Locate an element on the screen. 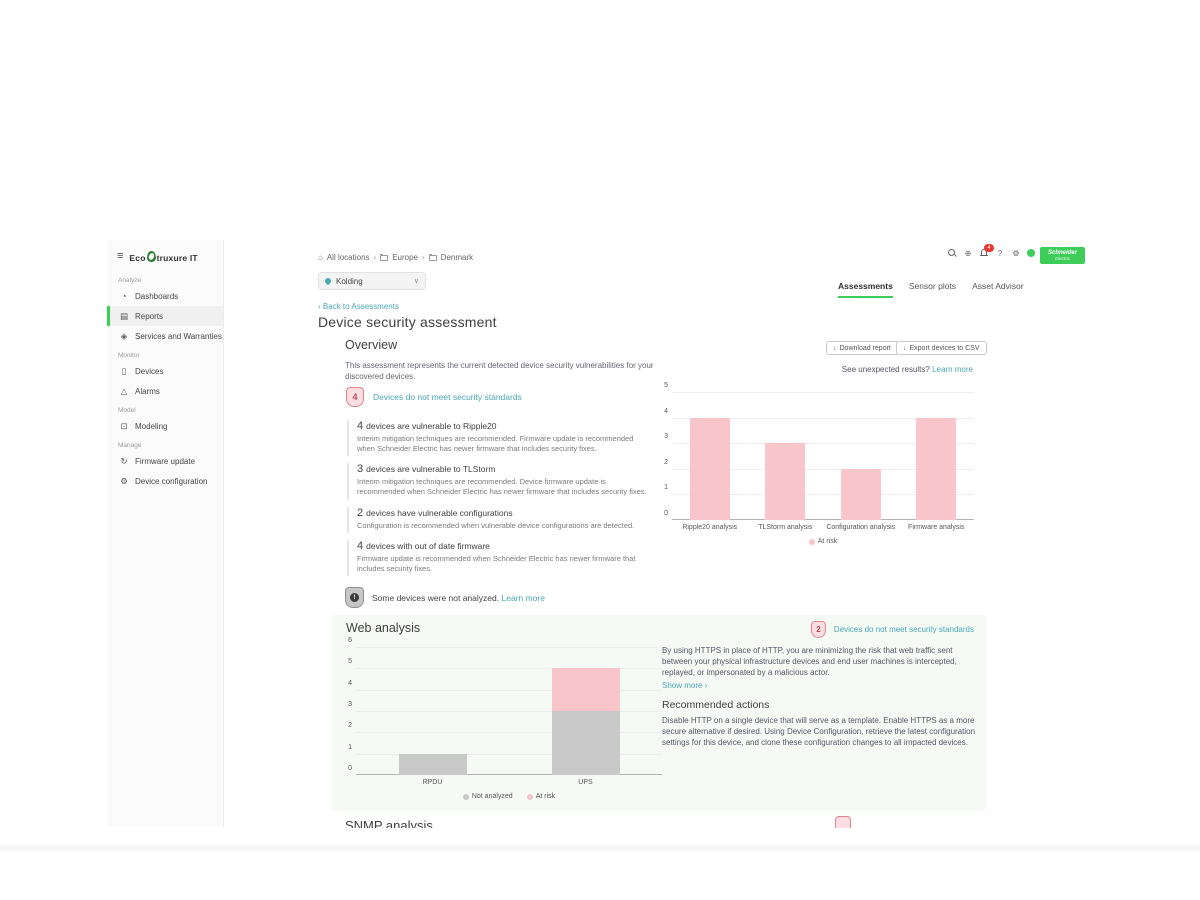  tab-sensor-plots: Sensor plots is located at coordinates (932, 286).